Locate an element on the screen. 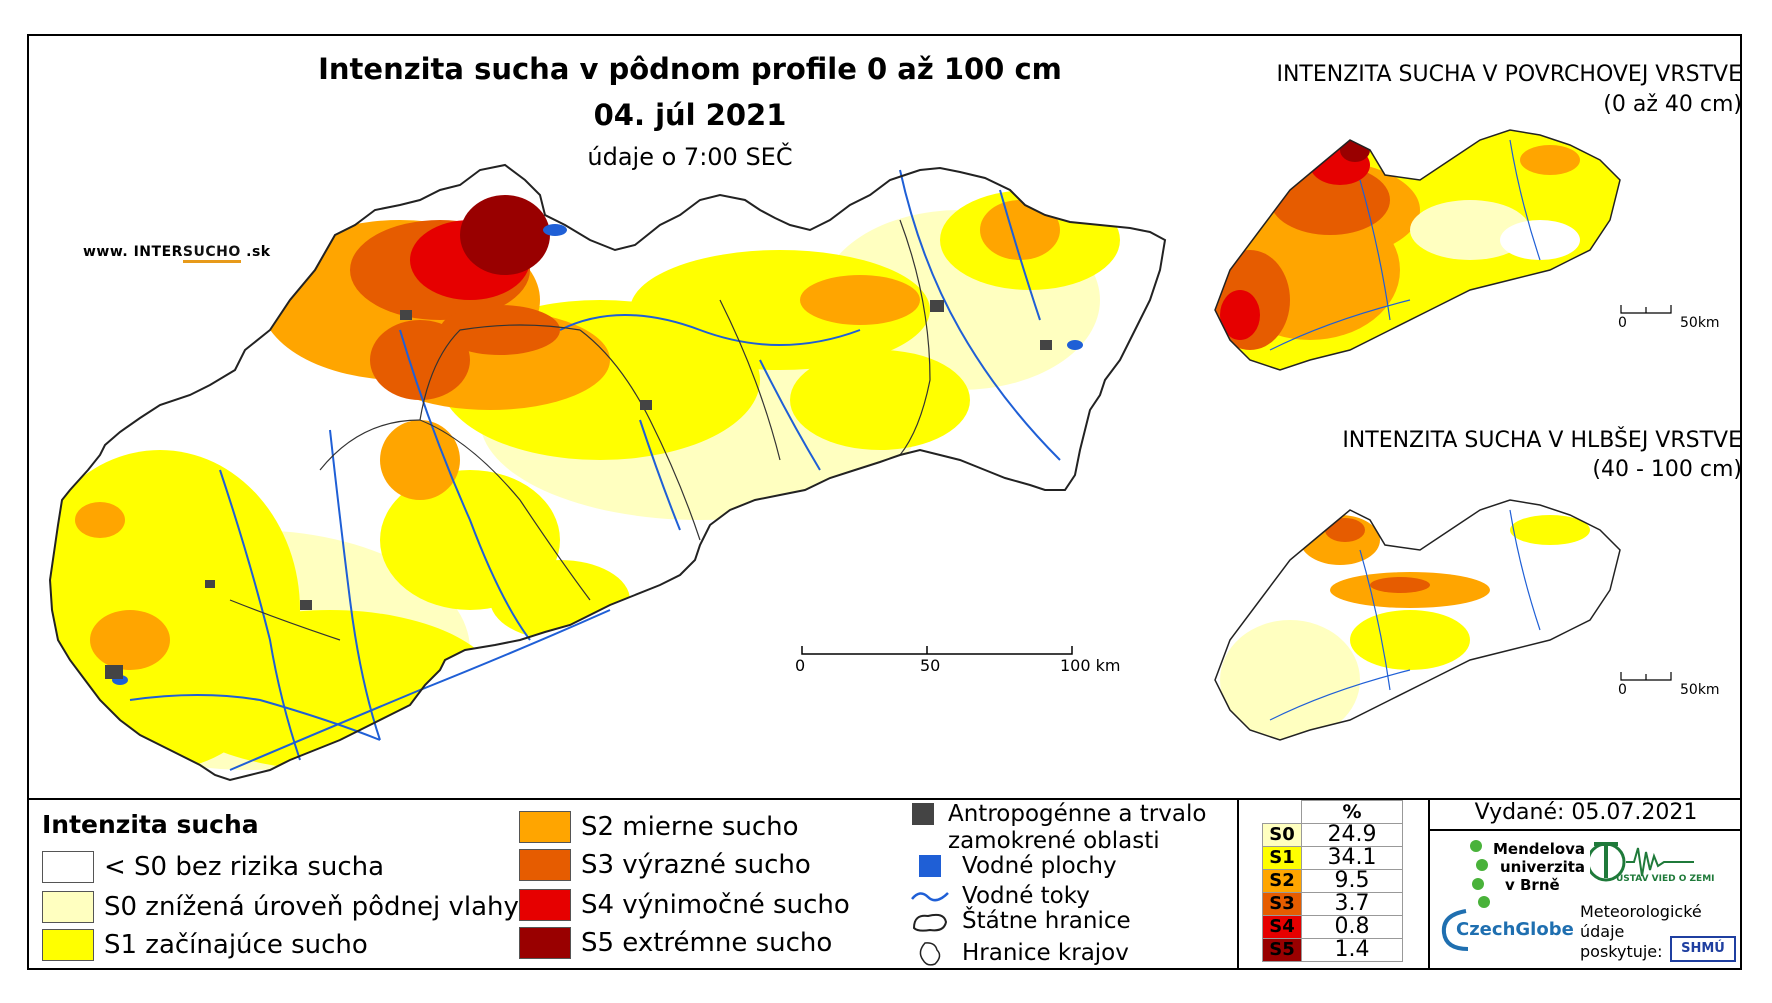  table-row: S0 24.9 is located at coordinates (1332, 835).